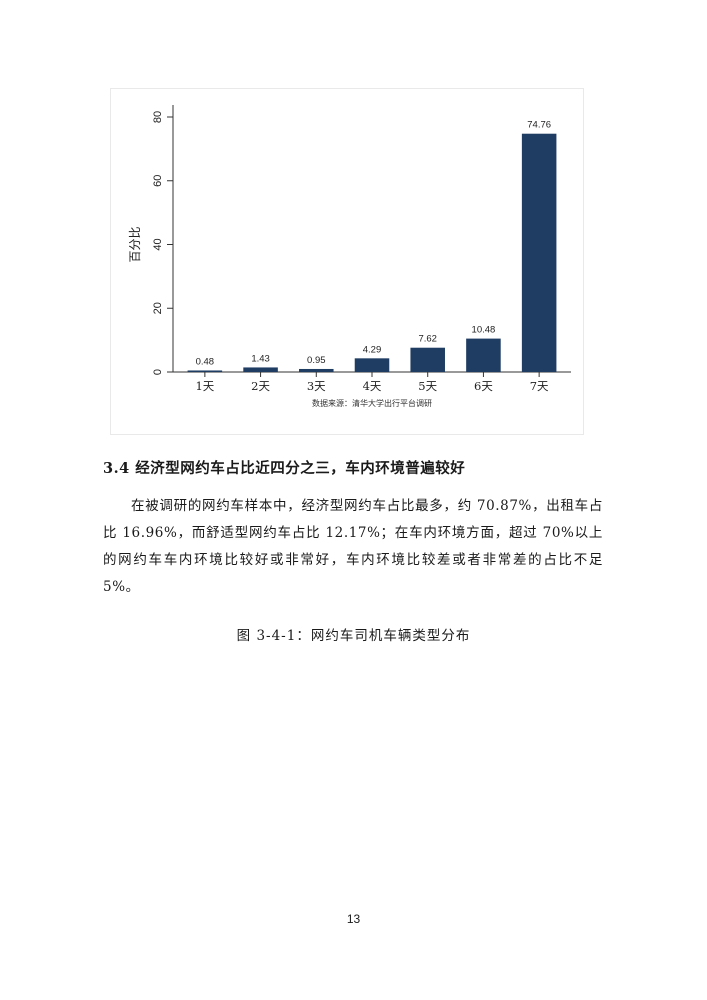  Describe the element at coordinates (316, 386) in the screenshot. I see `x-tick-label: 3天` at that location.